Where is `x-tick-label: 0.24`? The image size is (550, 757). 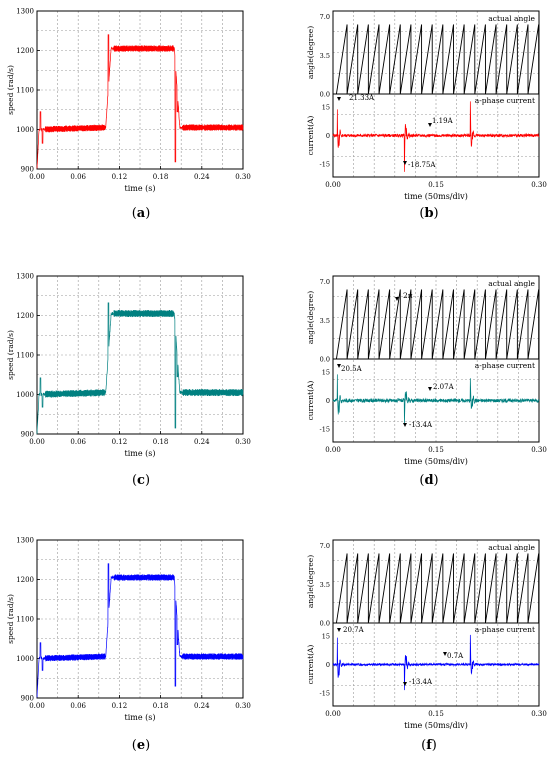 x-tick-label: 0.24 is located at coordinates (202, 177).